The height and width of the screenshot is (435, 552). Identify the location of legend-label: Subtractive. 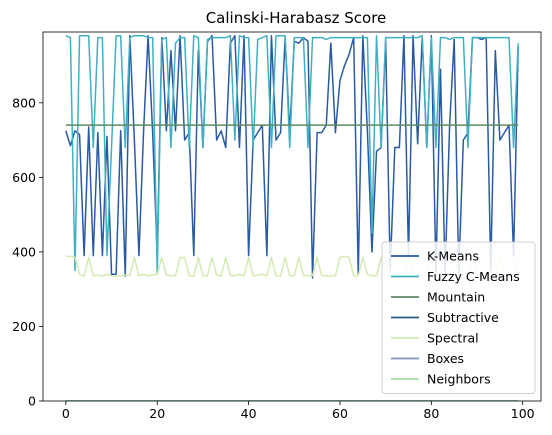
(463, 317).